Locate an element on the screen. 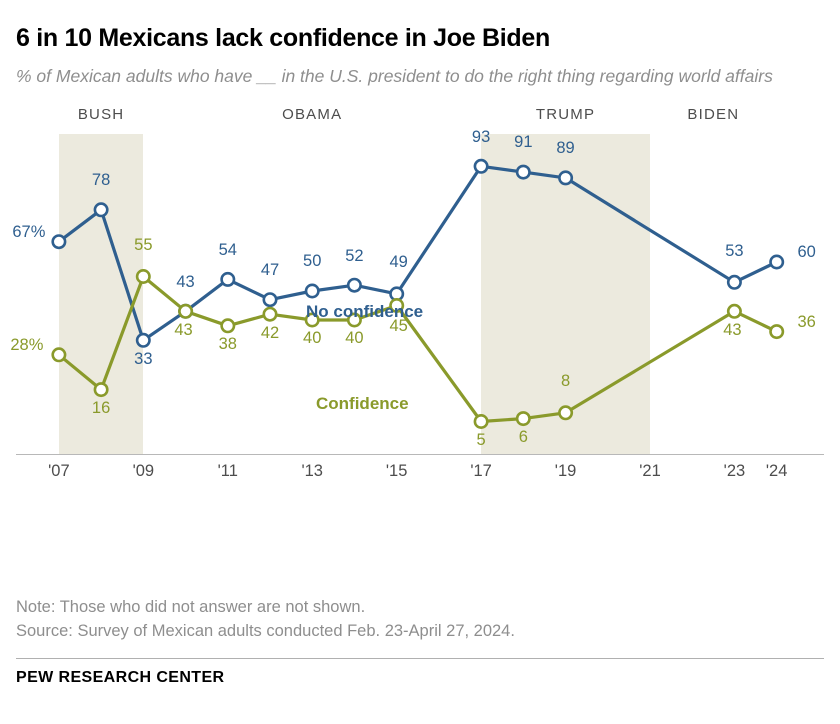 Image resolution: width=840 pixels, height=724 pixels. data-label: 54 is located at coordinates (227, 249).